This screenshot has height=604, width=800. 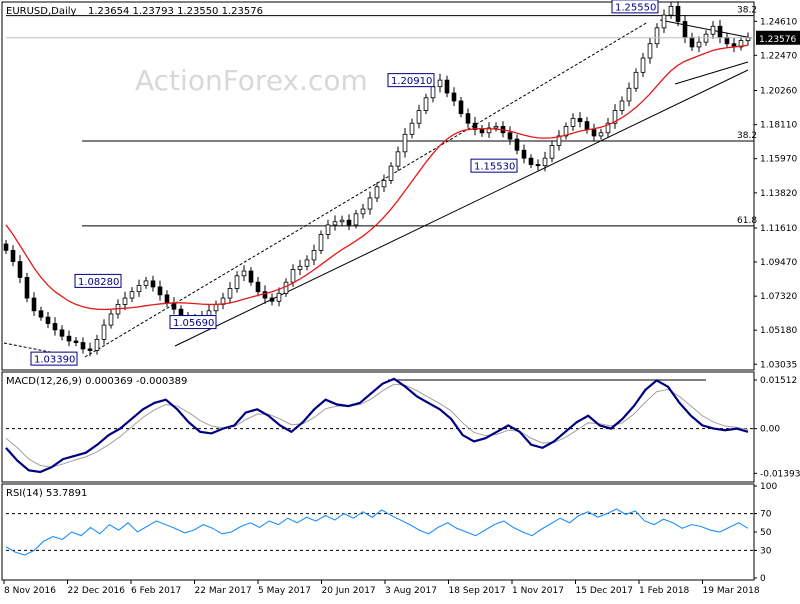 I want to click on price-tick-label: 1.22470, so click(x=778, y=56).